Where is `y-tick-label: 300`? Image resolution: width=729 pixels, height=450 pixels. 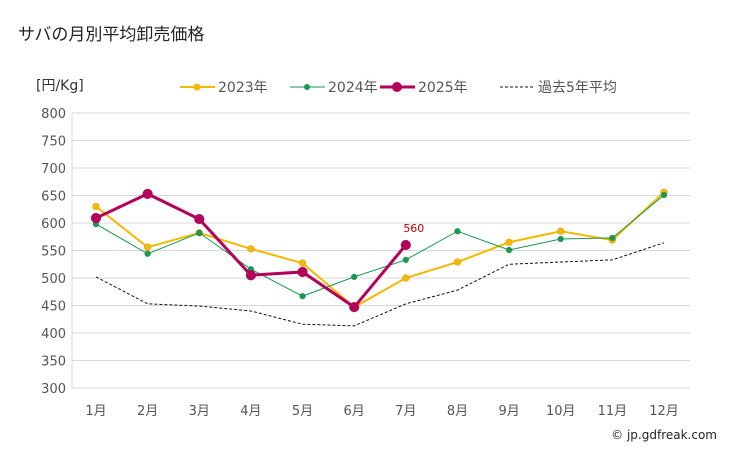
y-tick-label: 300 is located at coordinates (53, 389).